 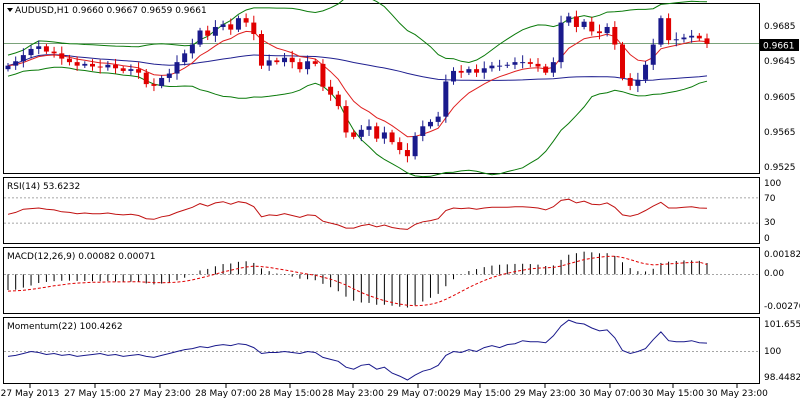 What do you see at coordinates (545, 394) in the screenshot?
I see `x-tick-label: 29 May 23:00` at bounding box center [545, 394].